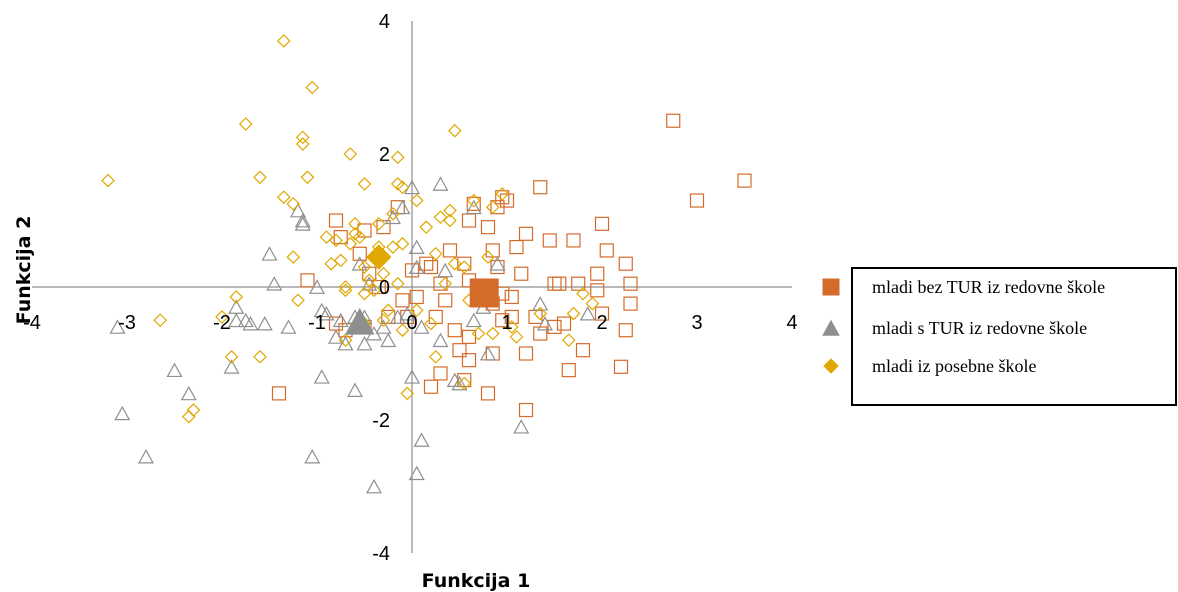 This screenshot has height=592, width=1178. What do you see at coordinates (222, 323) in the screenshot?
I see `x-tick-label: -2` at bounding box center [222, 323].